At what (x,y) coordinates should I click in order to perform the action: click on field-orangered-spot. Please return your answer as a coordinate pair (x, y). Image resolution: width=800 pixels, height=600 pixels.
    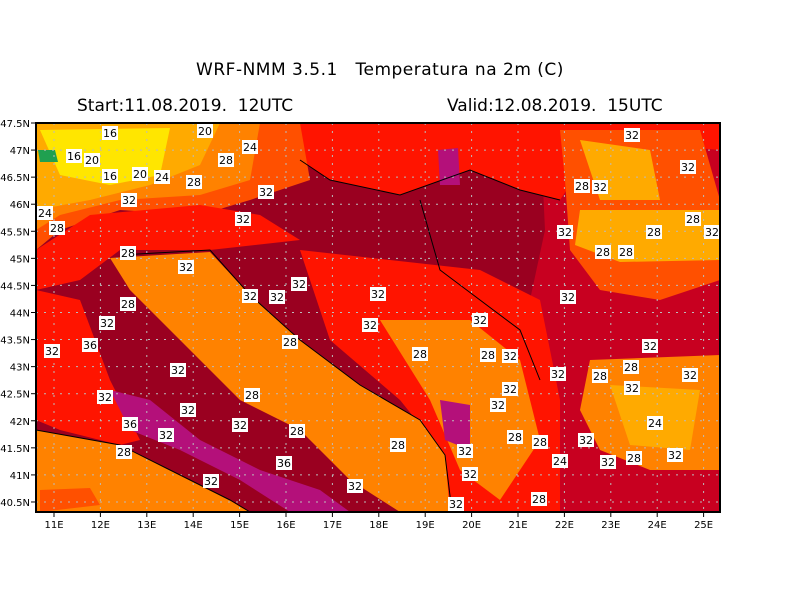
    Looking at the image, I should click on (70, 500).